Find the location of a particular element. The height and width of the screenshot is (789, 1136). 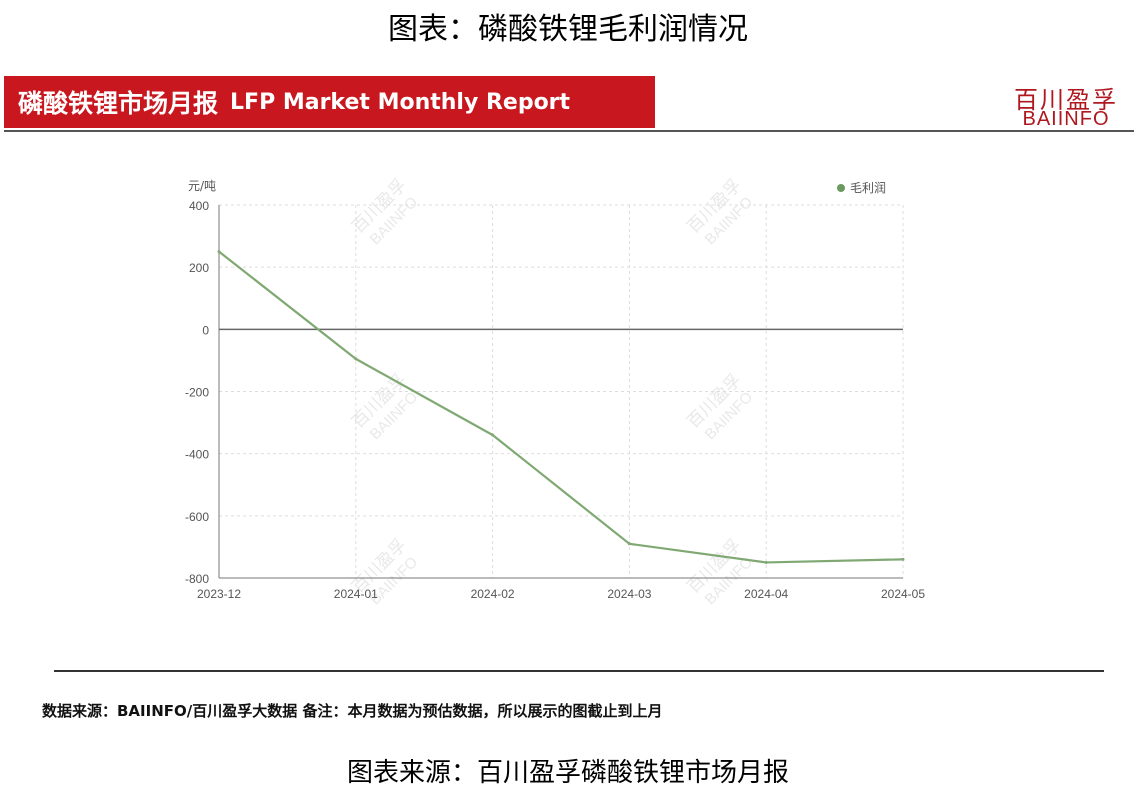

legend-label: 毛利润 is located at coordinates (868, 188).